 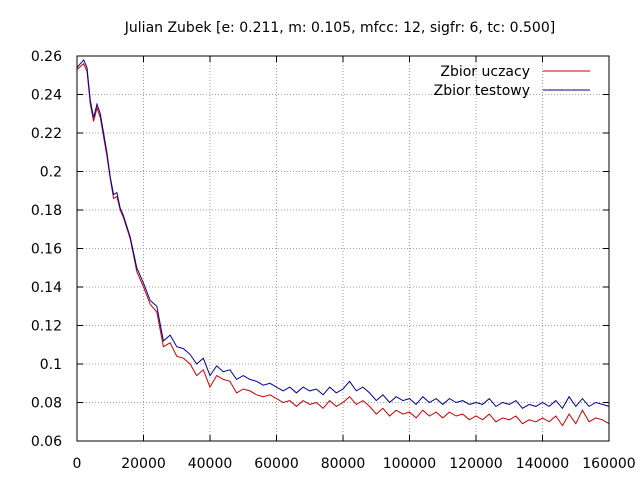 What do you see at coordinates (46, 57) in the screenshot?
I see `y-tick-label: 0.26` at bounding box center [46, 57].